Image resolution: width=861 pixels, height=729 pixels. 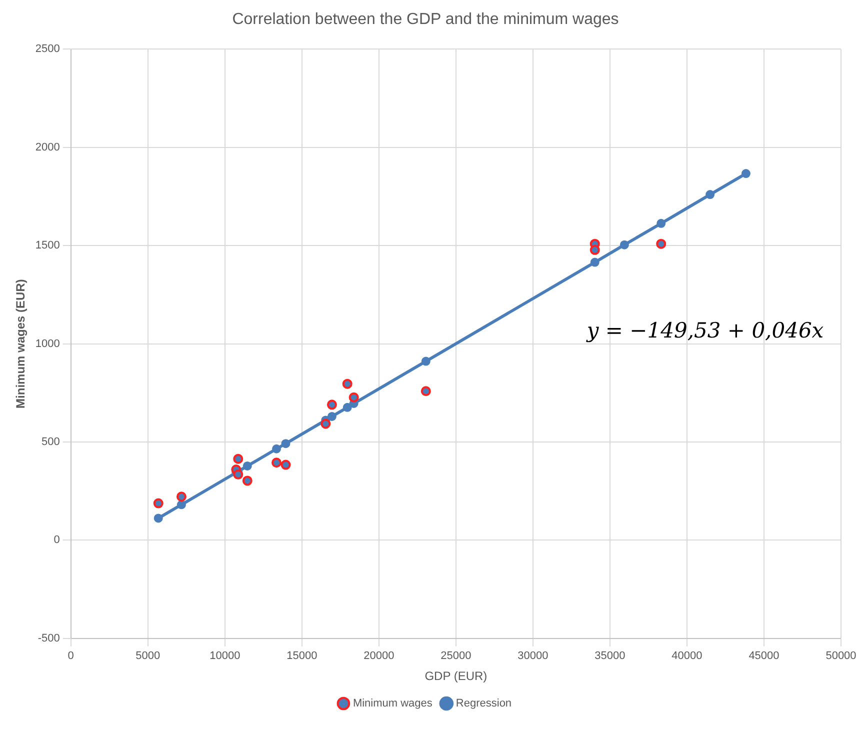 I want to click on x-tick-label: 45000, so click(x=764, y=656).